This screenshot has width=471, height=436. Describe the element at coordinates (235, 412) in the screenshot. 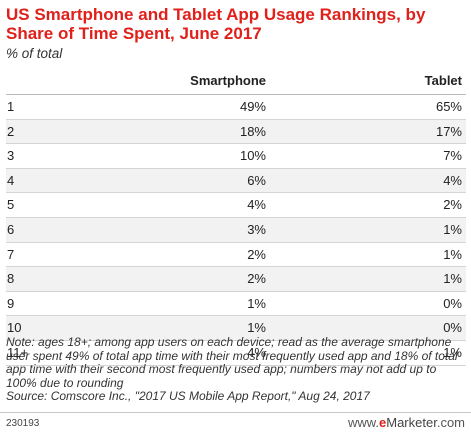

I see `footer-divider` at that location.